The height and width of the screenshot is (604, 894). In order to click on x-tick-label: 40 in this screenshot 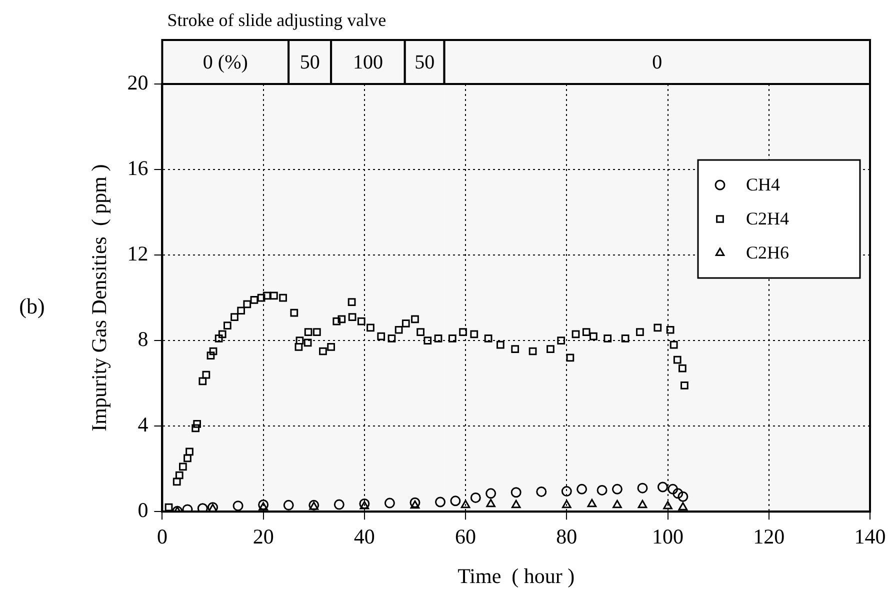, I will do `click(364, 536)`.